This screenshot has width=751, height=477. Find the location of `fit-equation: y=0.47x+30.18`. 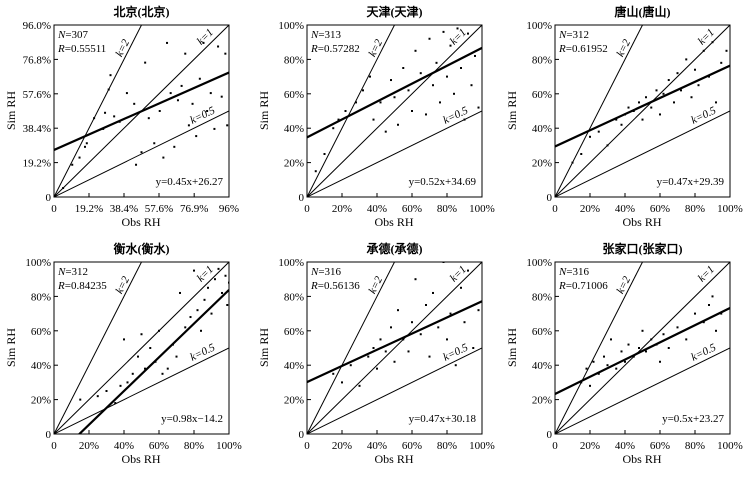

fit-equation: y=0.47x+30.18 is located at coordinates (443, 419).